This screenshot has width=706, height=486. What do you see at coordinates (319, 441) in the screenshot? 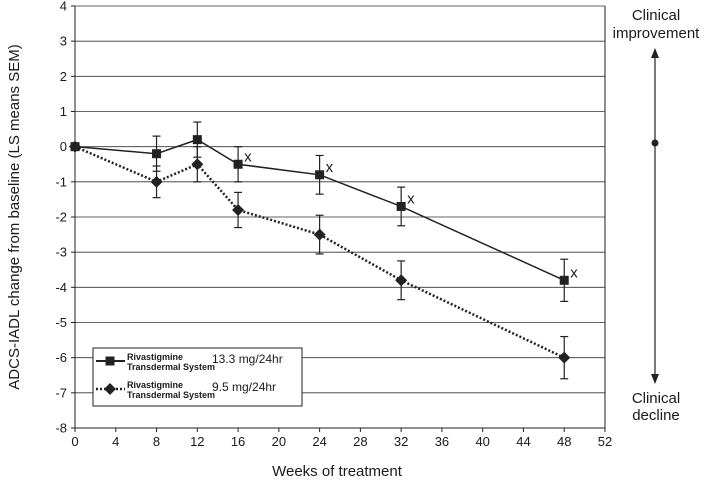
I see `x-tick-label-24: 24` at bounding box center [319, 441].